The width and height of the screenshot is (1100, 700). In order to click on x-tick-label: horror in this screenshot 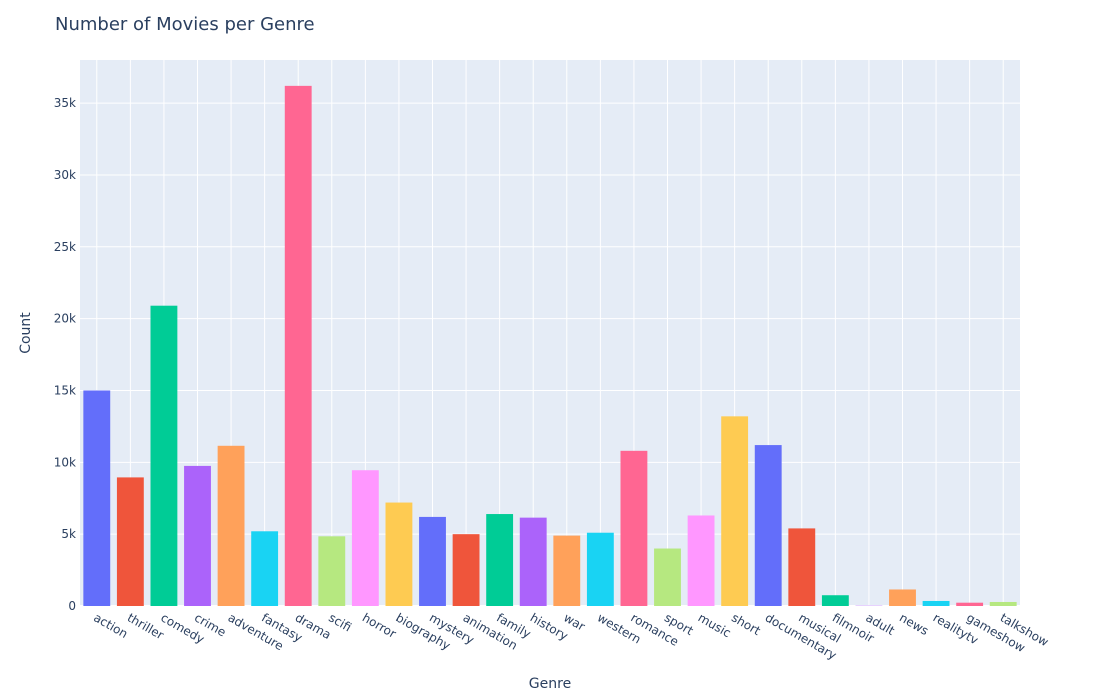, I will do `click(379, 625)`.